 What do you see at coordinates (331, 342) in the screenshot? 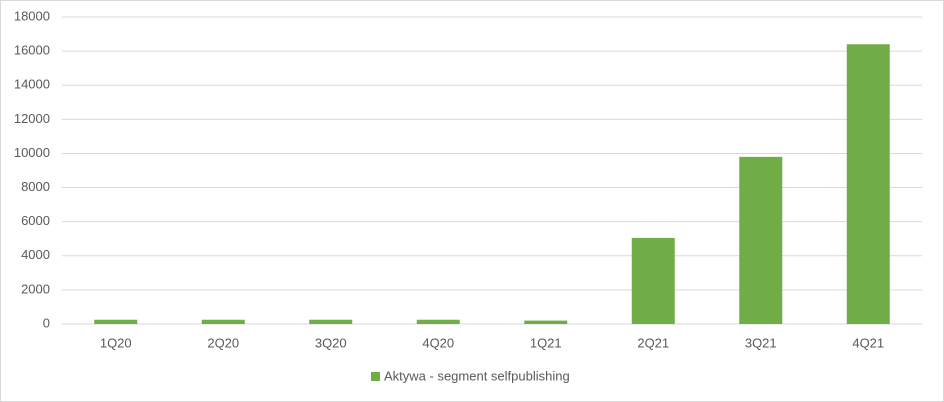
I see `x-tick-label: 3Q20` at bounding box center [331, 342].